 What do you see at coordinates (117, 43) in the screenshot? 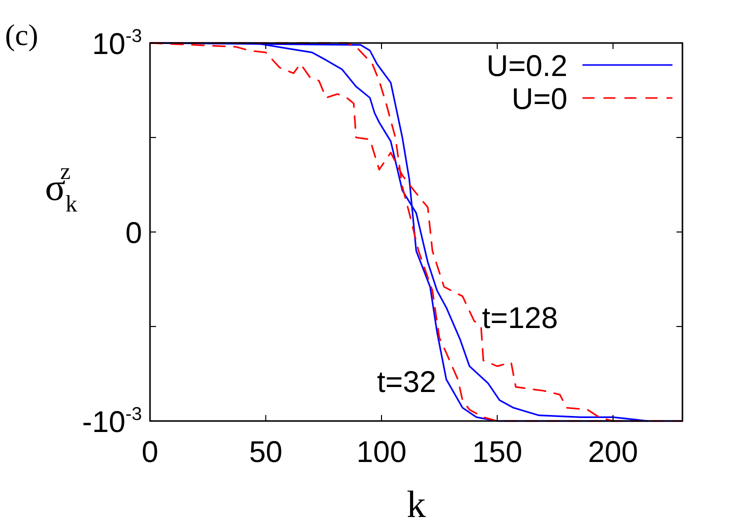
I see `y-tick-label: 10$^{-3}$` at bounding box center [117, 43].